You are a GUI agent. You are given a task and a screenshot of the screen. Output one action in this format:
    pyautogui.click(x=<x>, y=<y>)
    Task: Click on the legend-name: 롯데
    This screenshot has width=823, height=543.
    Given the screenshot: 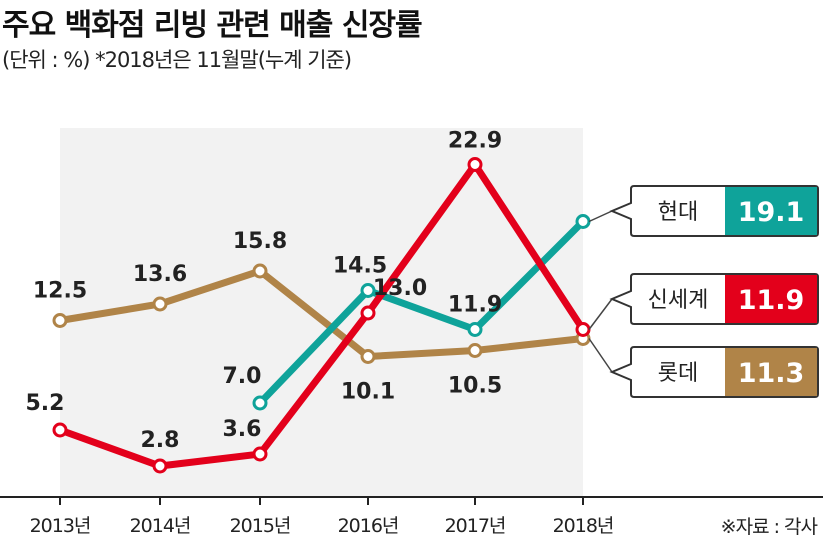 What is the action you would take?
    pyautogui.click(x=678, y=373)
    